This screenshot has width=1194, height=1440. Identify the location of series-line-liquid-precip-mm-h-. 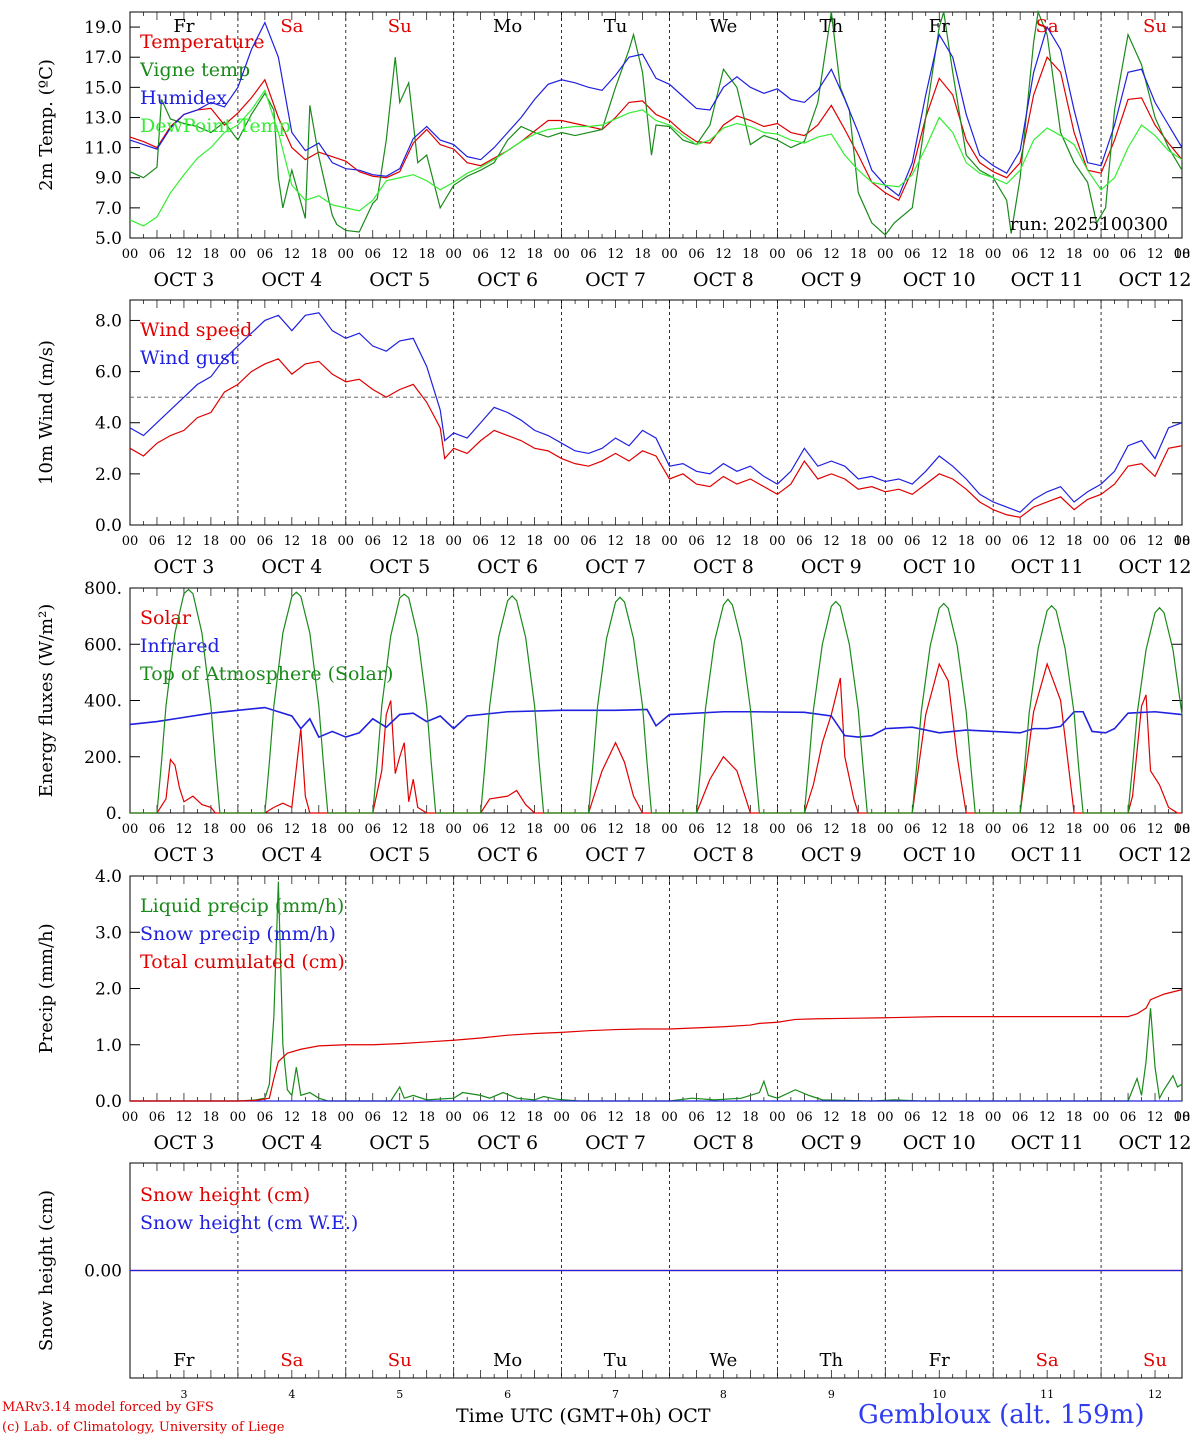
(656, 991).